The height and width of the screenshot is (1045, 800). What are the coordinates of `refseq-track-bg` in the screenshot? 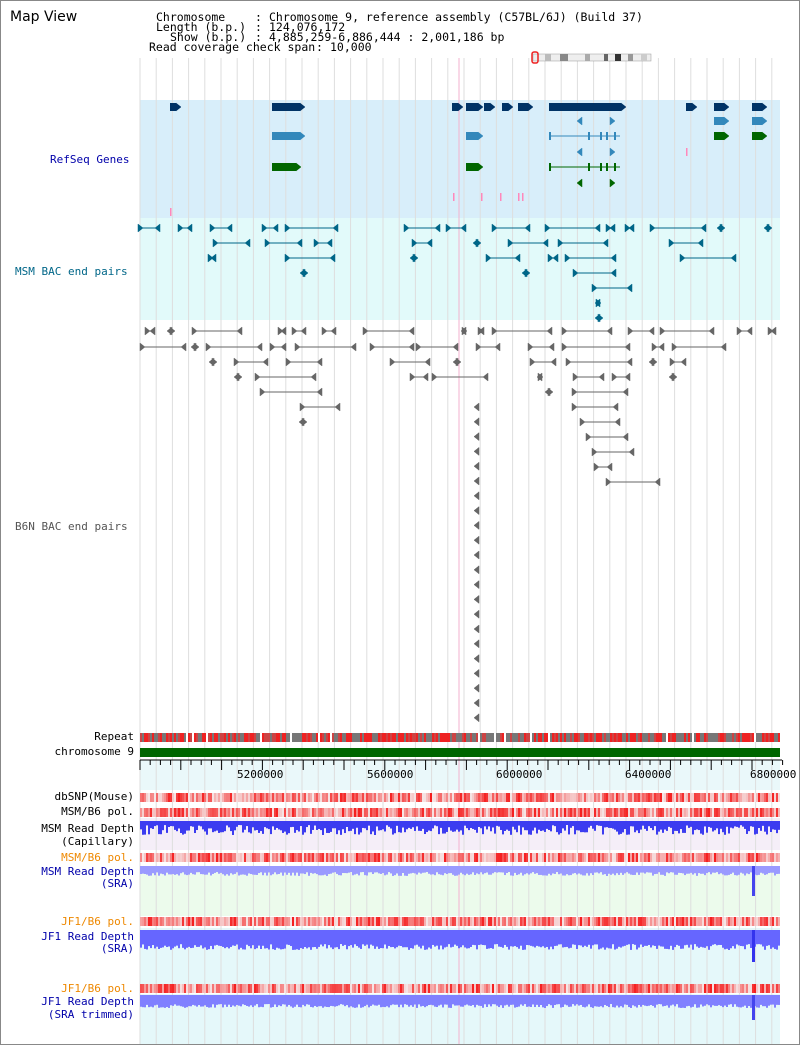 It's located at (460, 159).